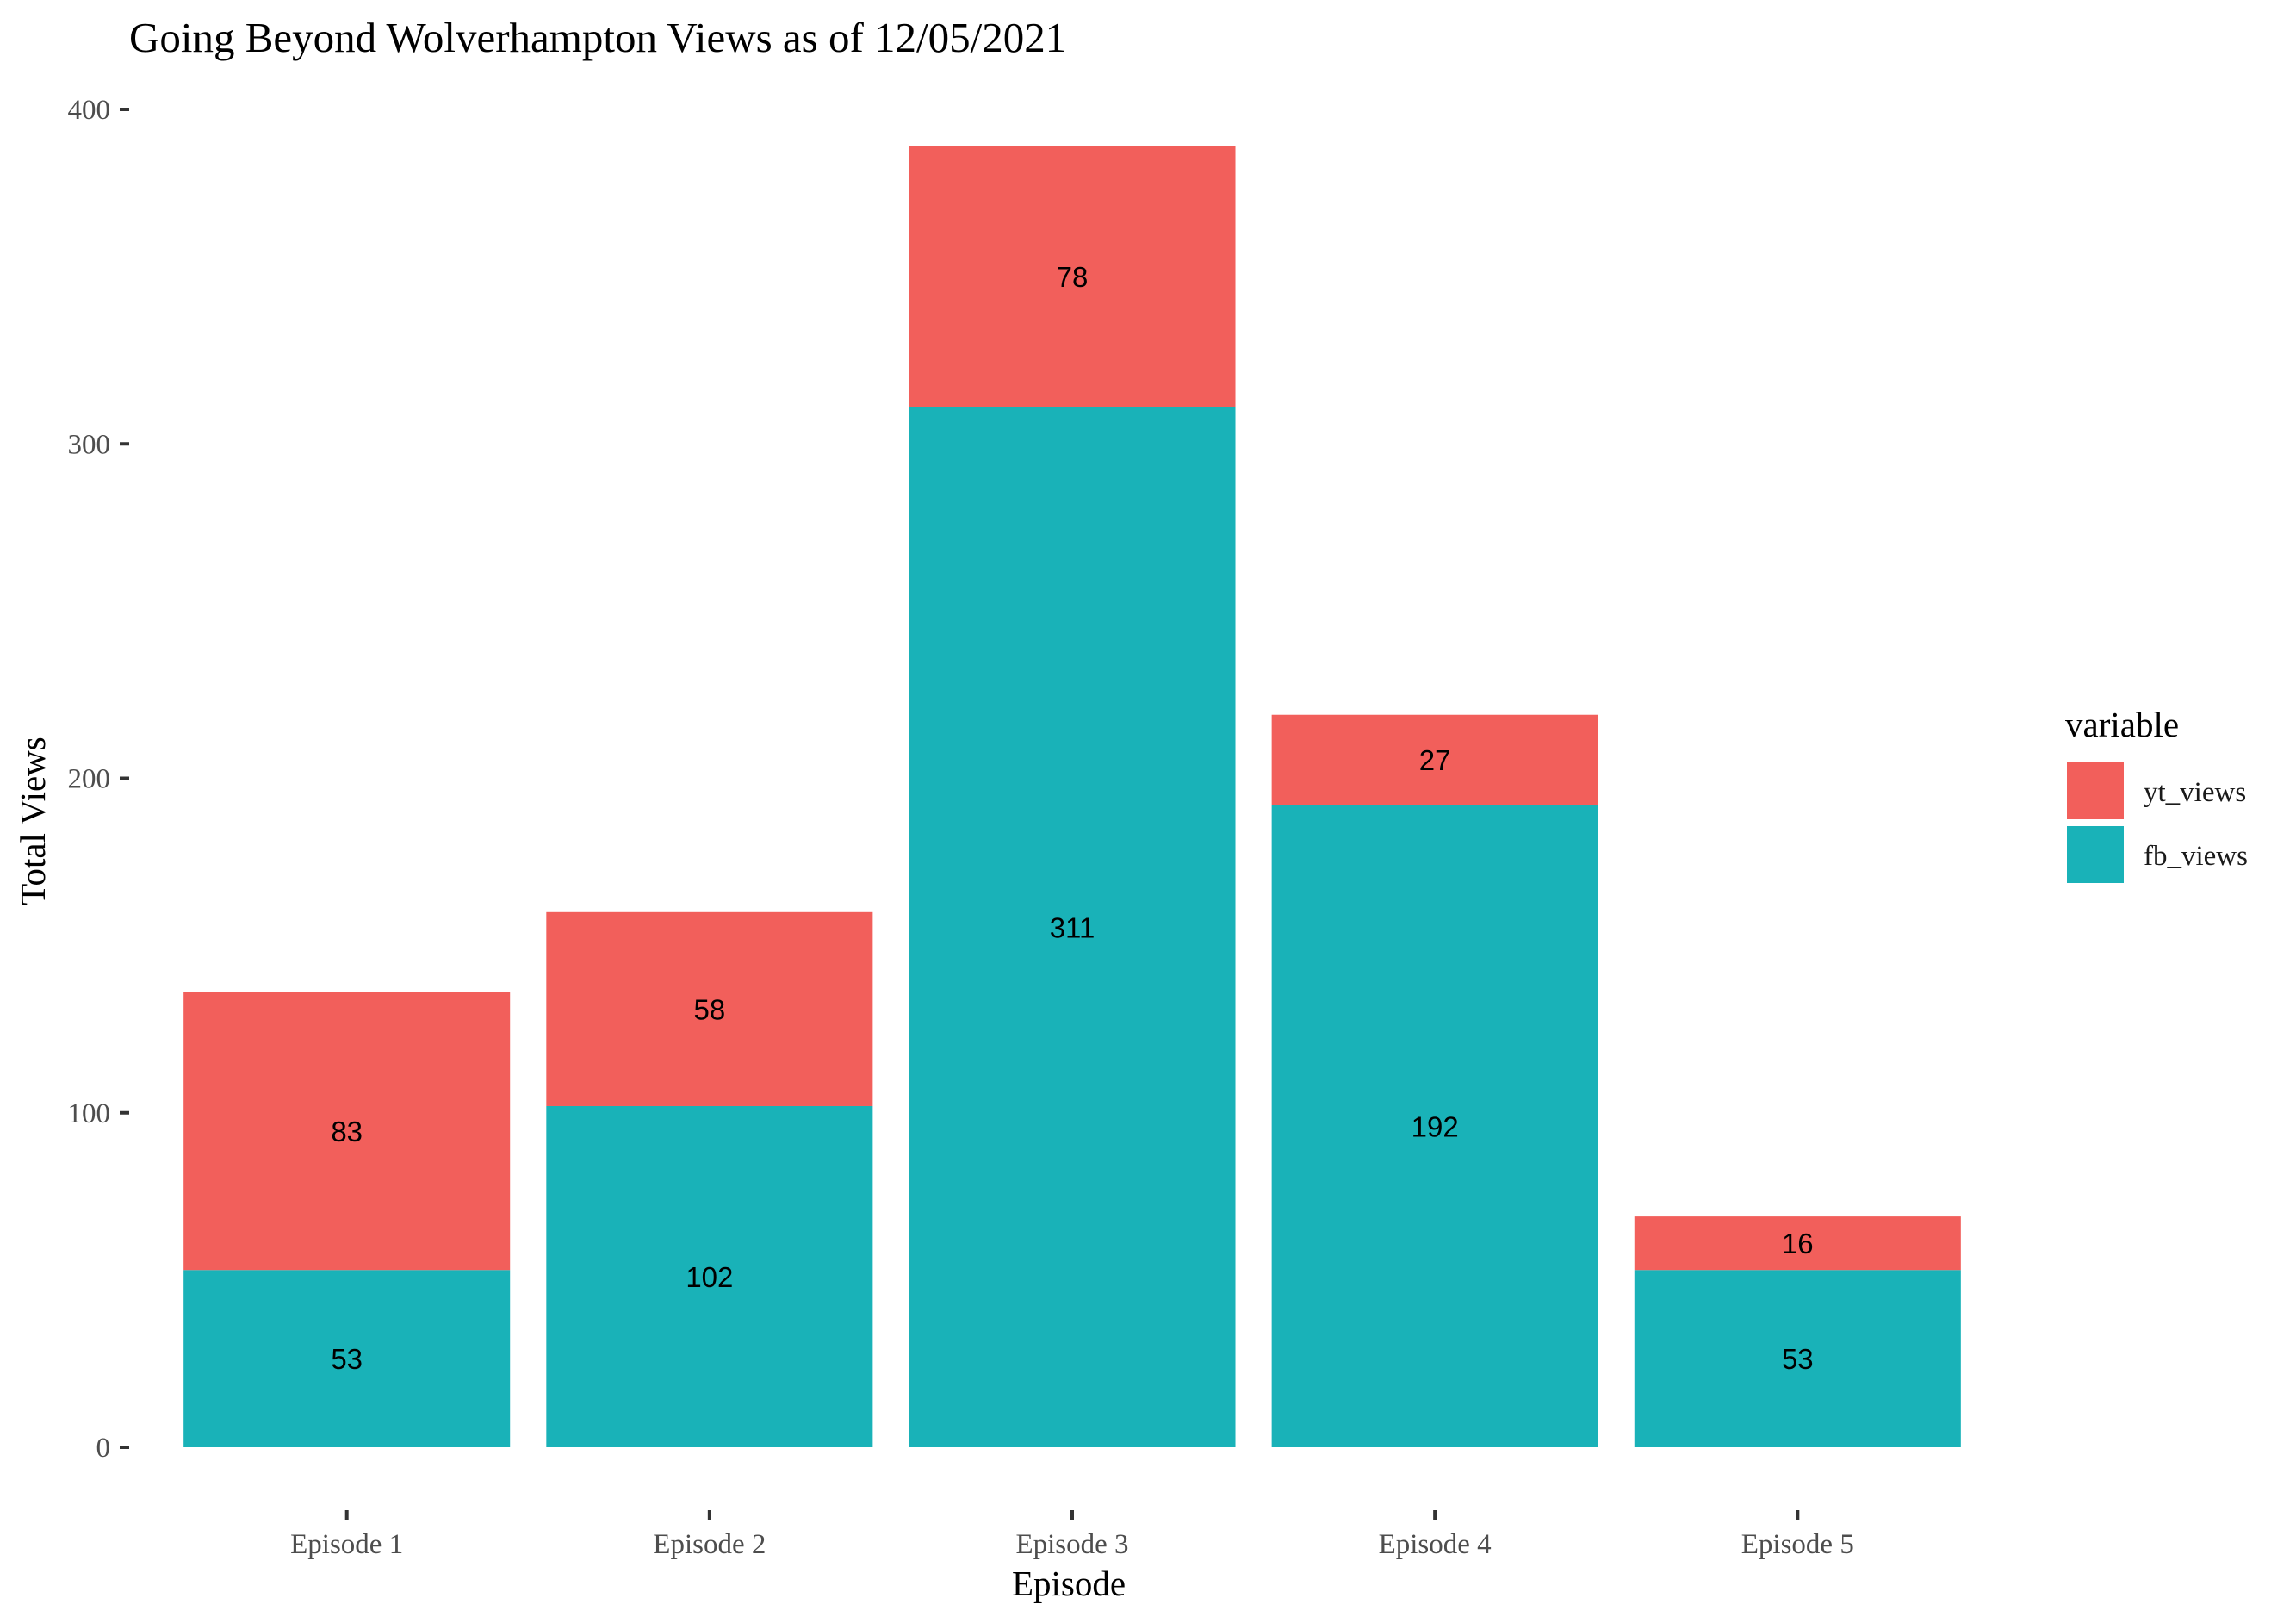 The image size is (2296, 1623). Describe the element at coordinates (346, 1544) in the screenshot. I see `x-tick-label: Episode 1` at that location.